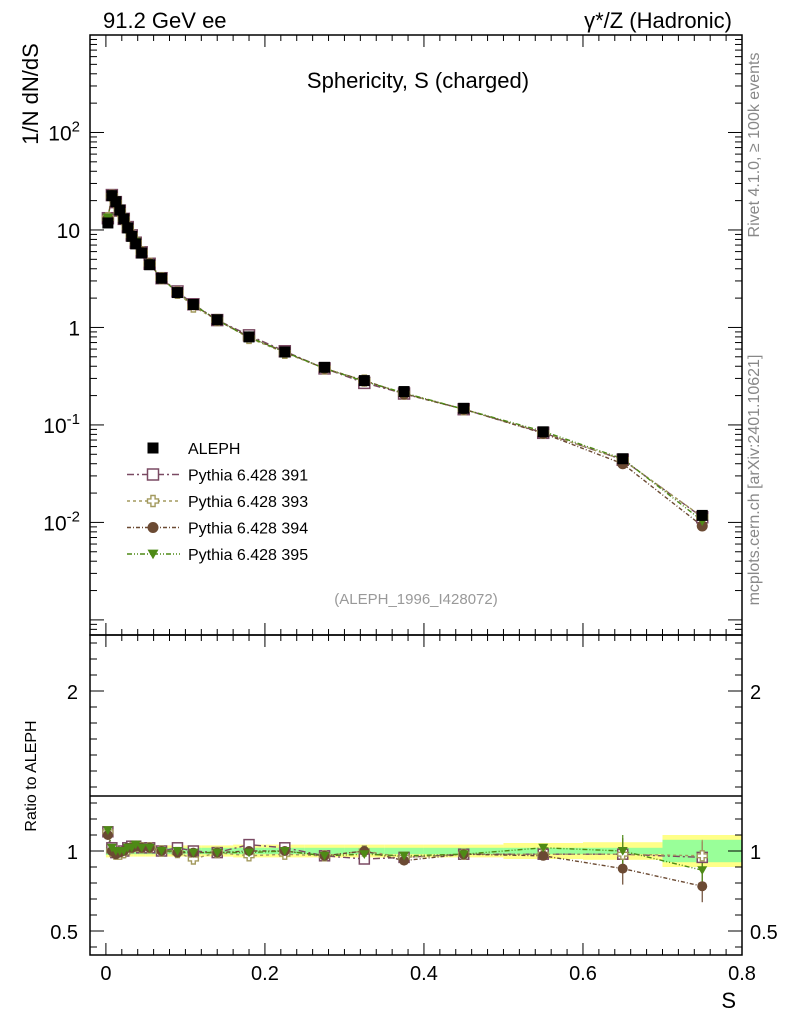 This screenshot has height=1024, width=786. Describe the element at coordinates (754, 480) in the screenshot. I see `mcplots-label: mcplots.cern.ch [arXiv:2401.10621]` at that location.